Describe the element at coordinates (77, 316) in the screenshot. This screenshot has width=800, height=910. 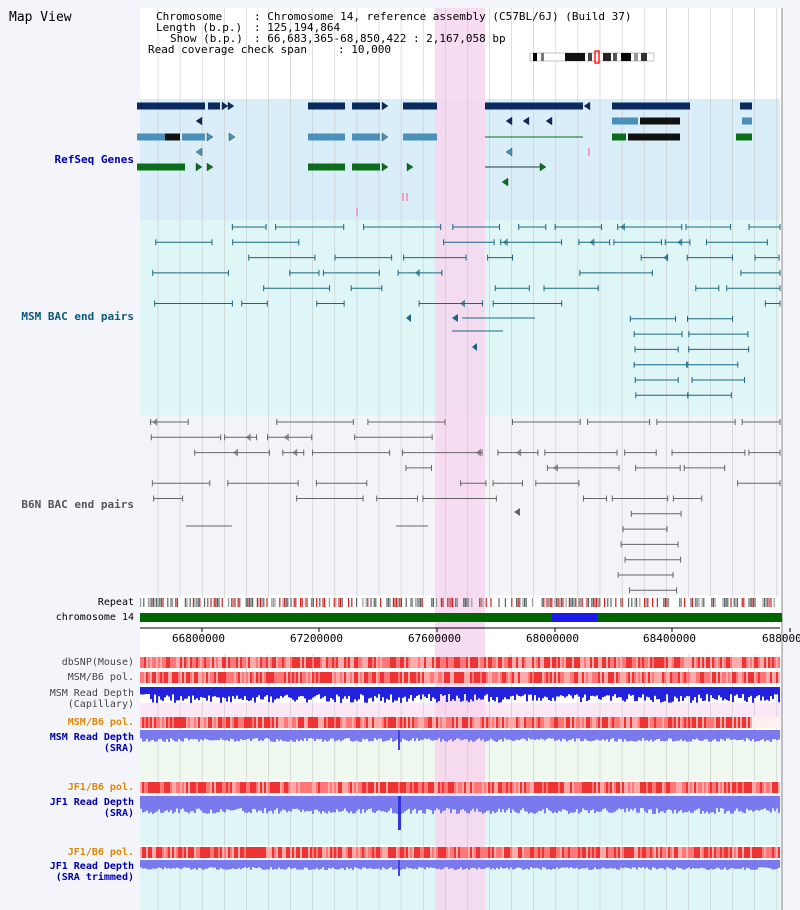
I see `track-label-msm-bac: MSM BAC end pairs` at that location.